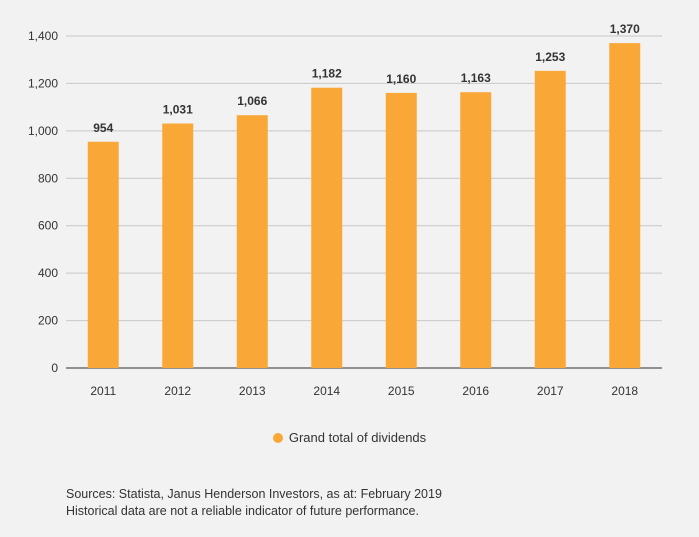  Describe the element at coordinates (326, 391) in the screenshot. I see `x-tick-label-2014: 2014` at that location.